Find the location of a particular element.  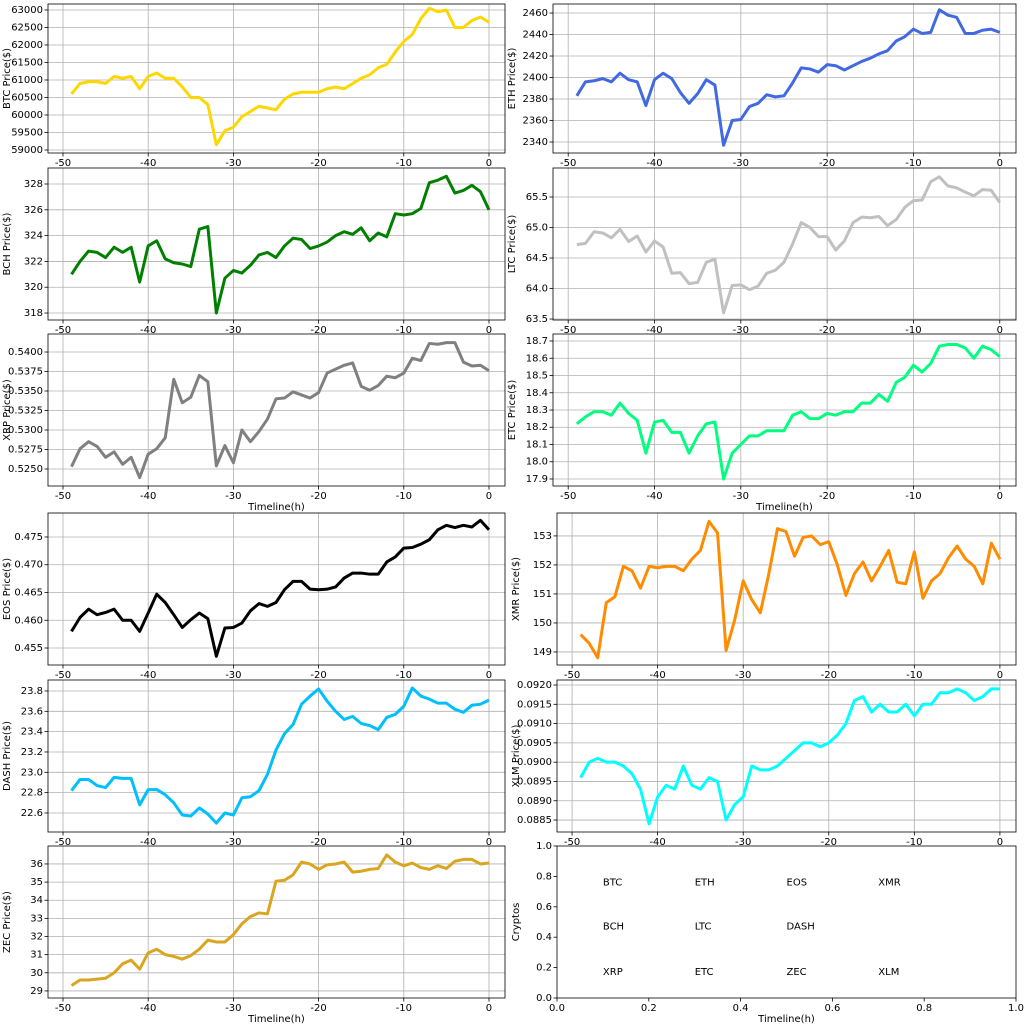

y-tick-label: 326 is located at coordinates (33, 210).